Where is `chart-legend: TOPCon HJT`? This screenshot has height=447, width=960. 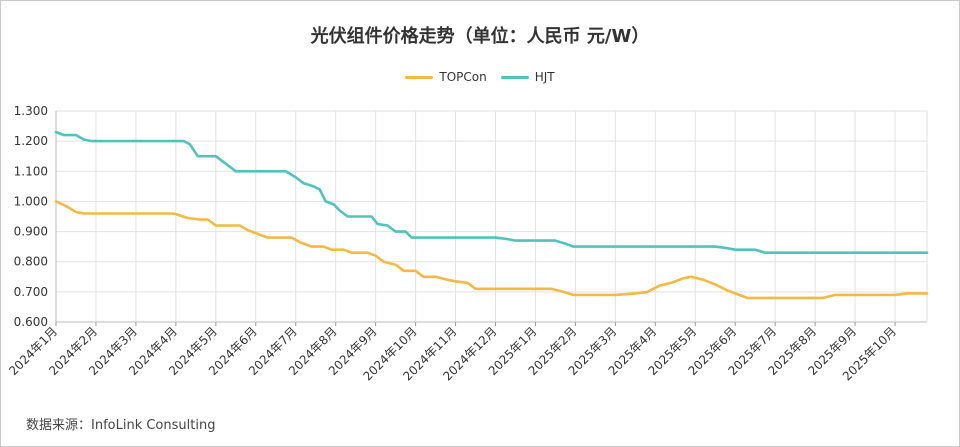
chart-legend: TOPCon HJT is located at coordinates (480, 77).